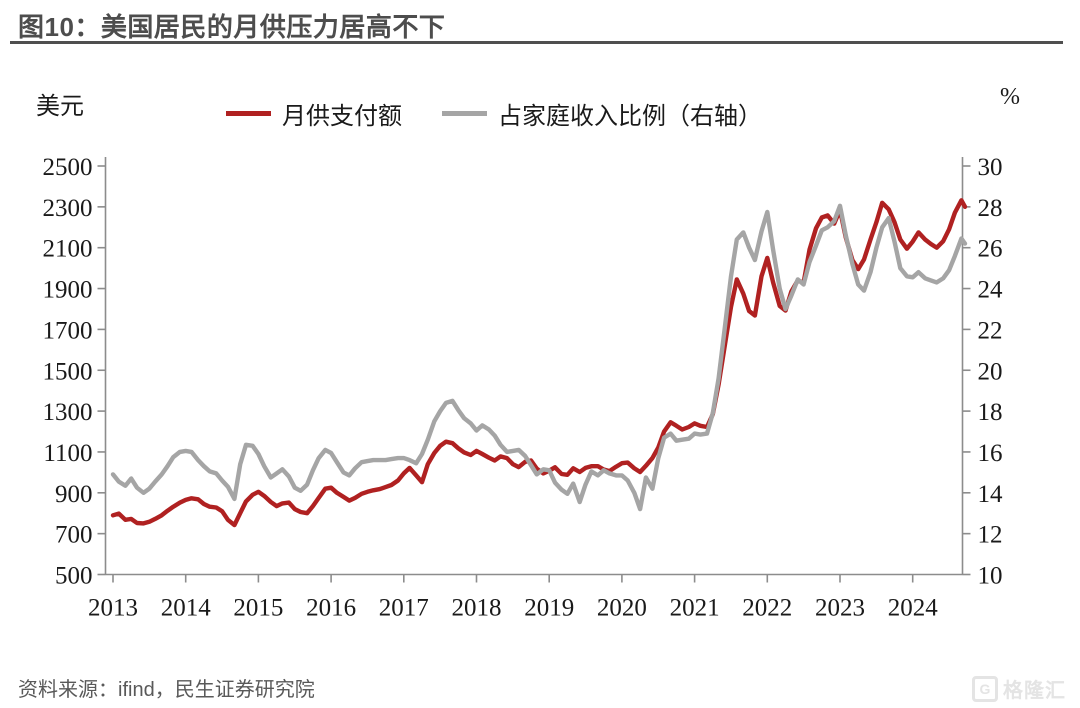 The image size is (1080, 708). Describe the element at coordinates (990, 535) in the screenshot. I see `right-axis-tick-label: 12` at that location.